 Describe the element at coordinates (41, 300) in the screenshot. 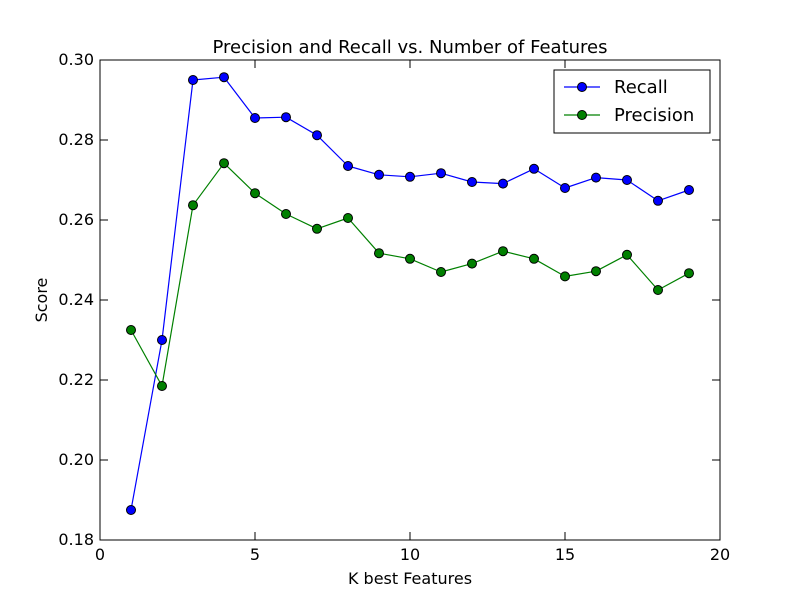

I see `y-axis-label: Score` at that location.